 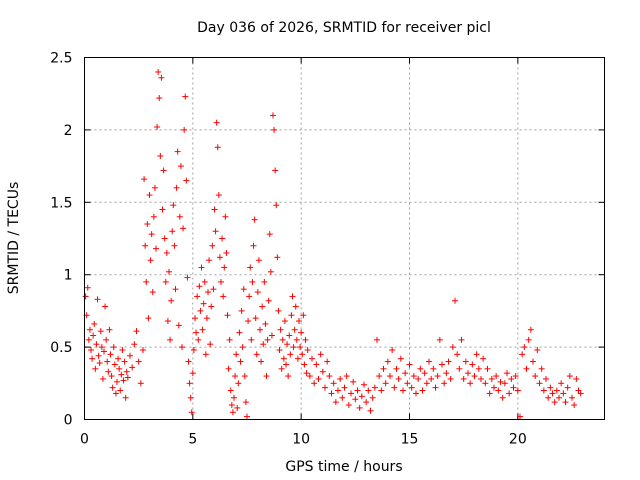 What do you see at coordinates (68, 421) in the screenshot?
I see `y-tick-label: 0` at bounding box center [68, 421].